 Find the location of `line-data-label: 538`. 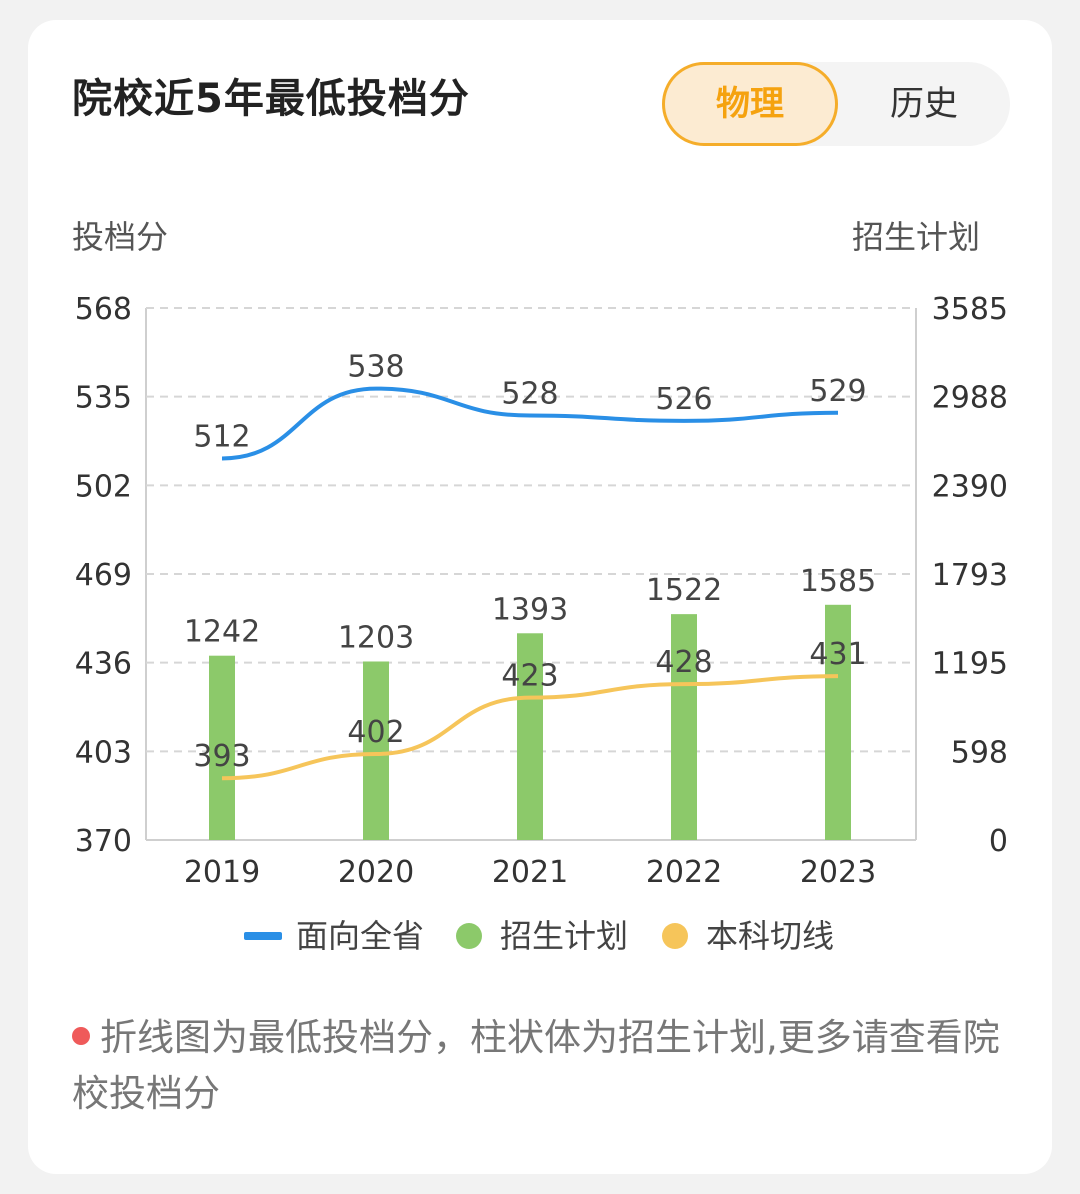

line-data-label: 538 is located at coordinates (375, 367).